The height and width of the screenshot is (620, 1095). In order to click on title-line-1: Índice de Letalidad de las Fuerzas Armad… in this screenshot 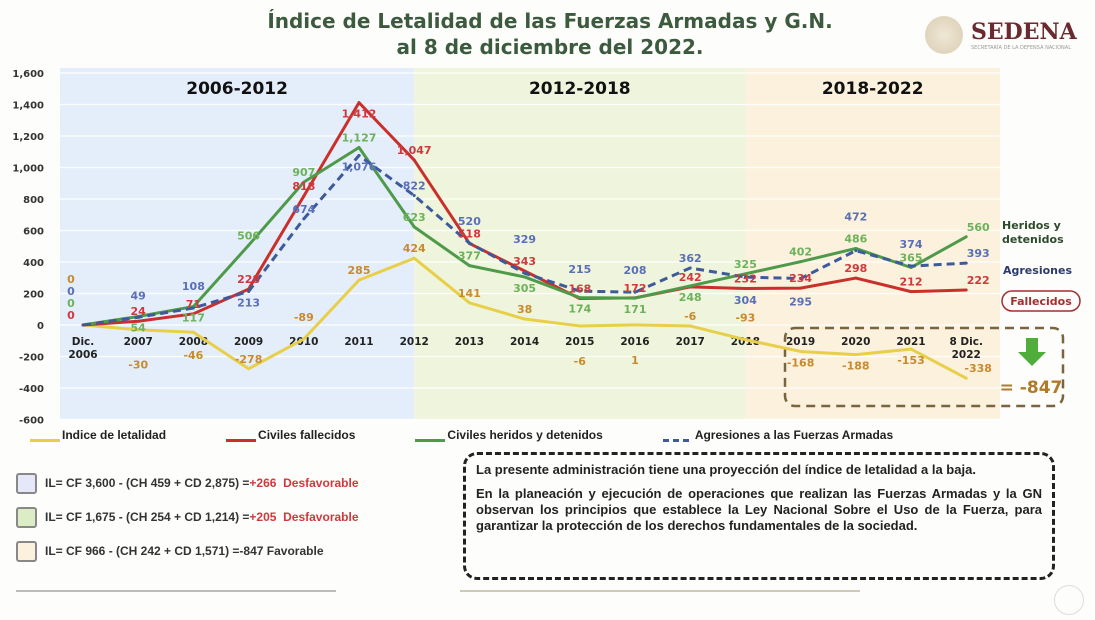, I will do `click(550, 21)`.